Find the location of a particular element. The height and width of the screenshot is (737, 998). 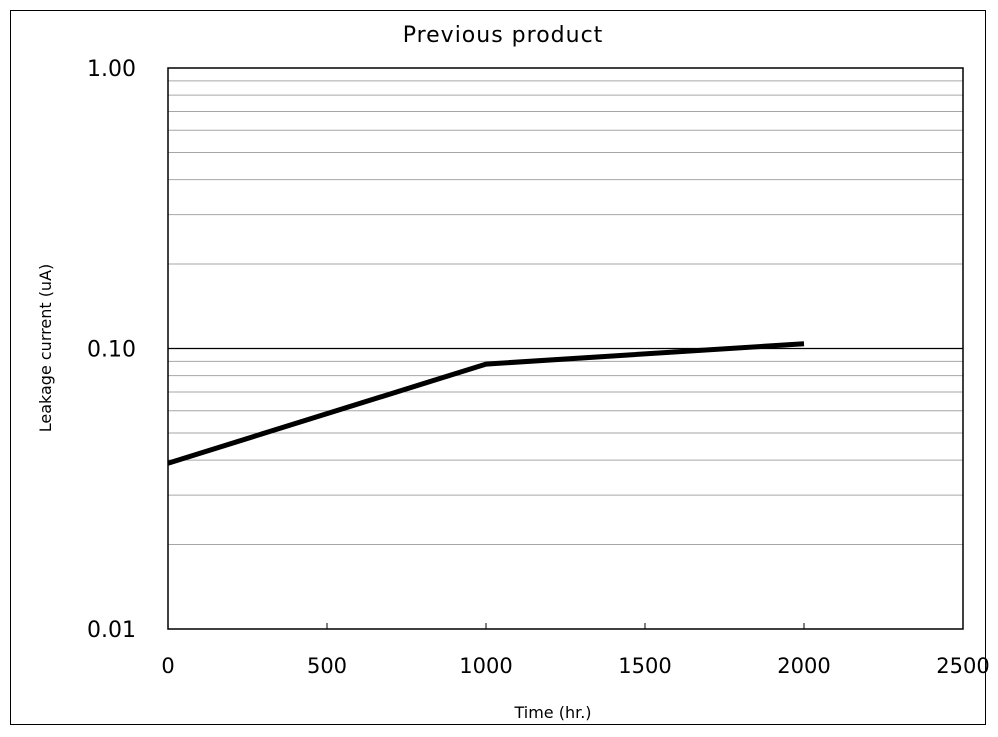

y-tick-labels: 0.01 0.10 1.00 is located at coordinates (111, 350).